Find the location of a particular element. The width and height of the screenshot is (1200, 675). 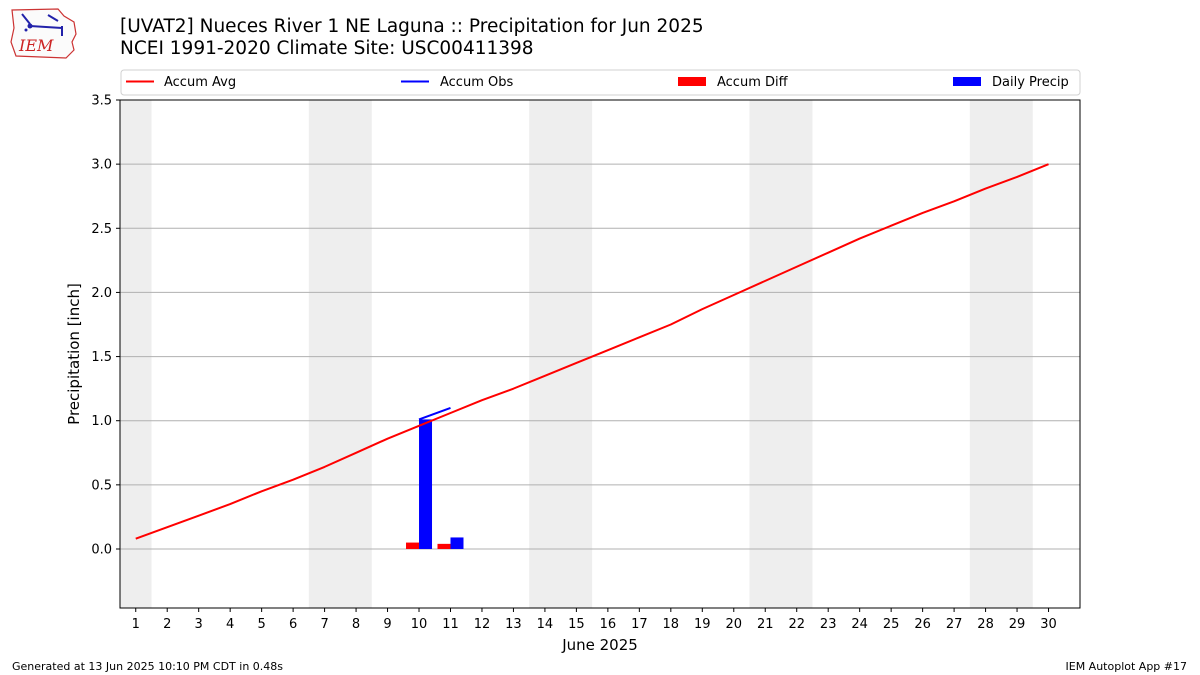

x-tick-label: 11 is located at coordinates (450, 624).